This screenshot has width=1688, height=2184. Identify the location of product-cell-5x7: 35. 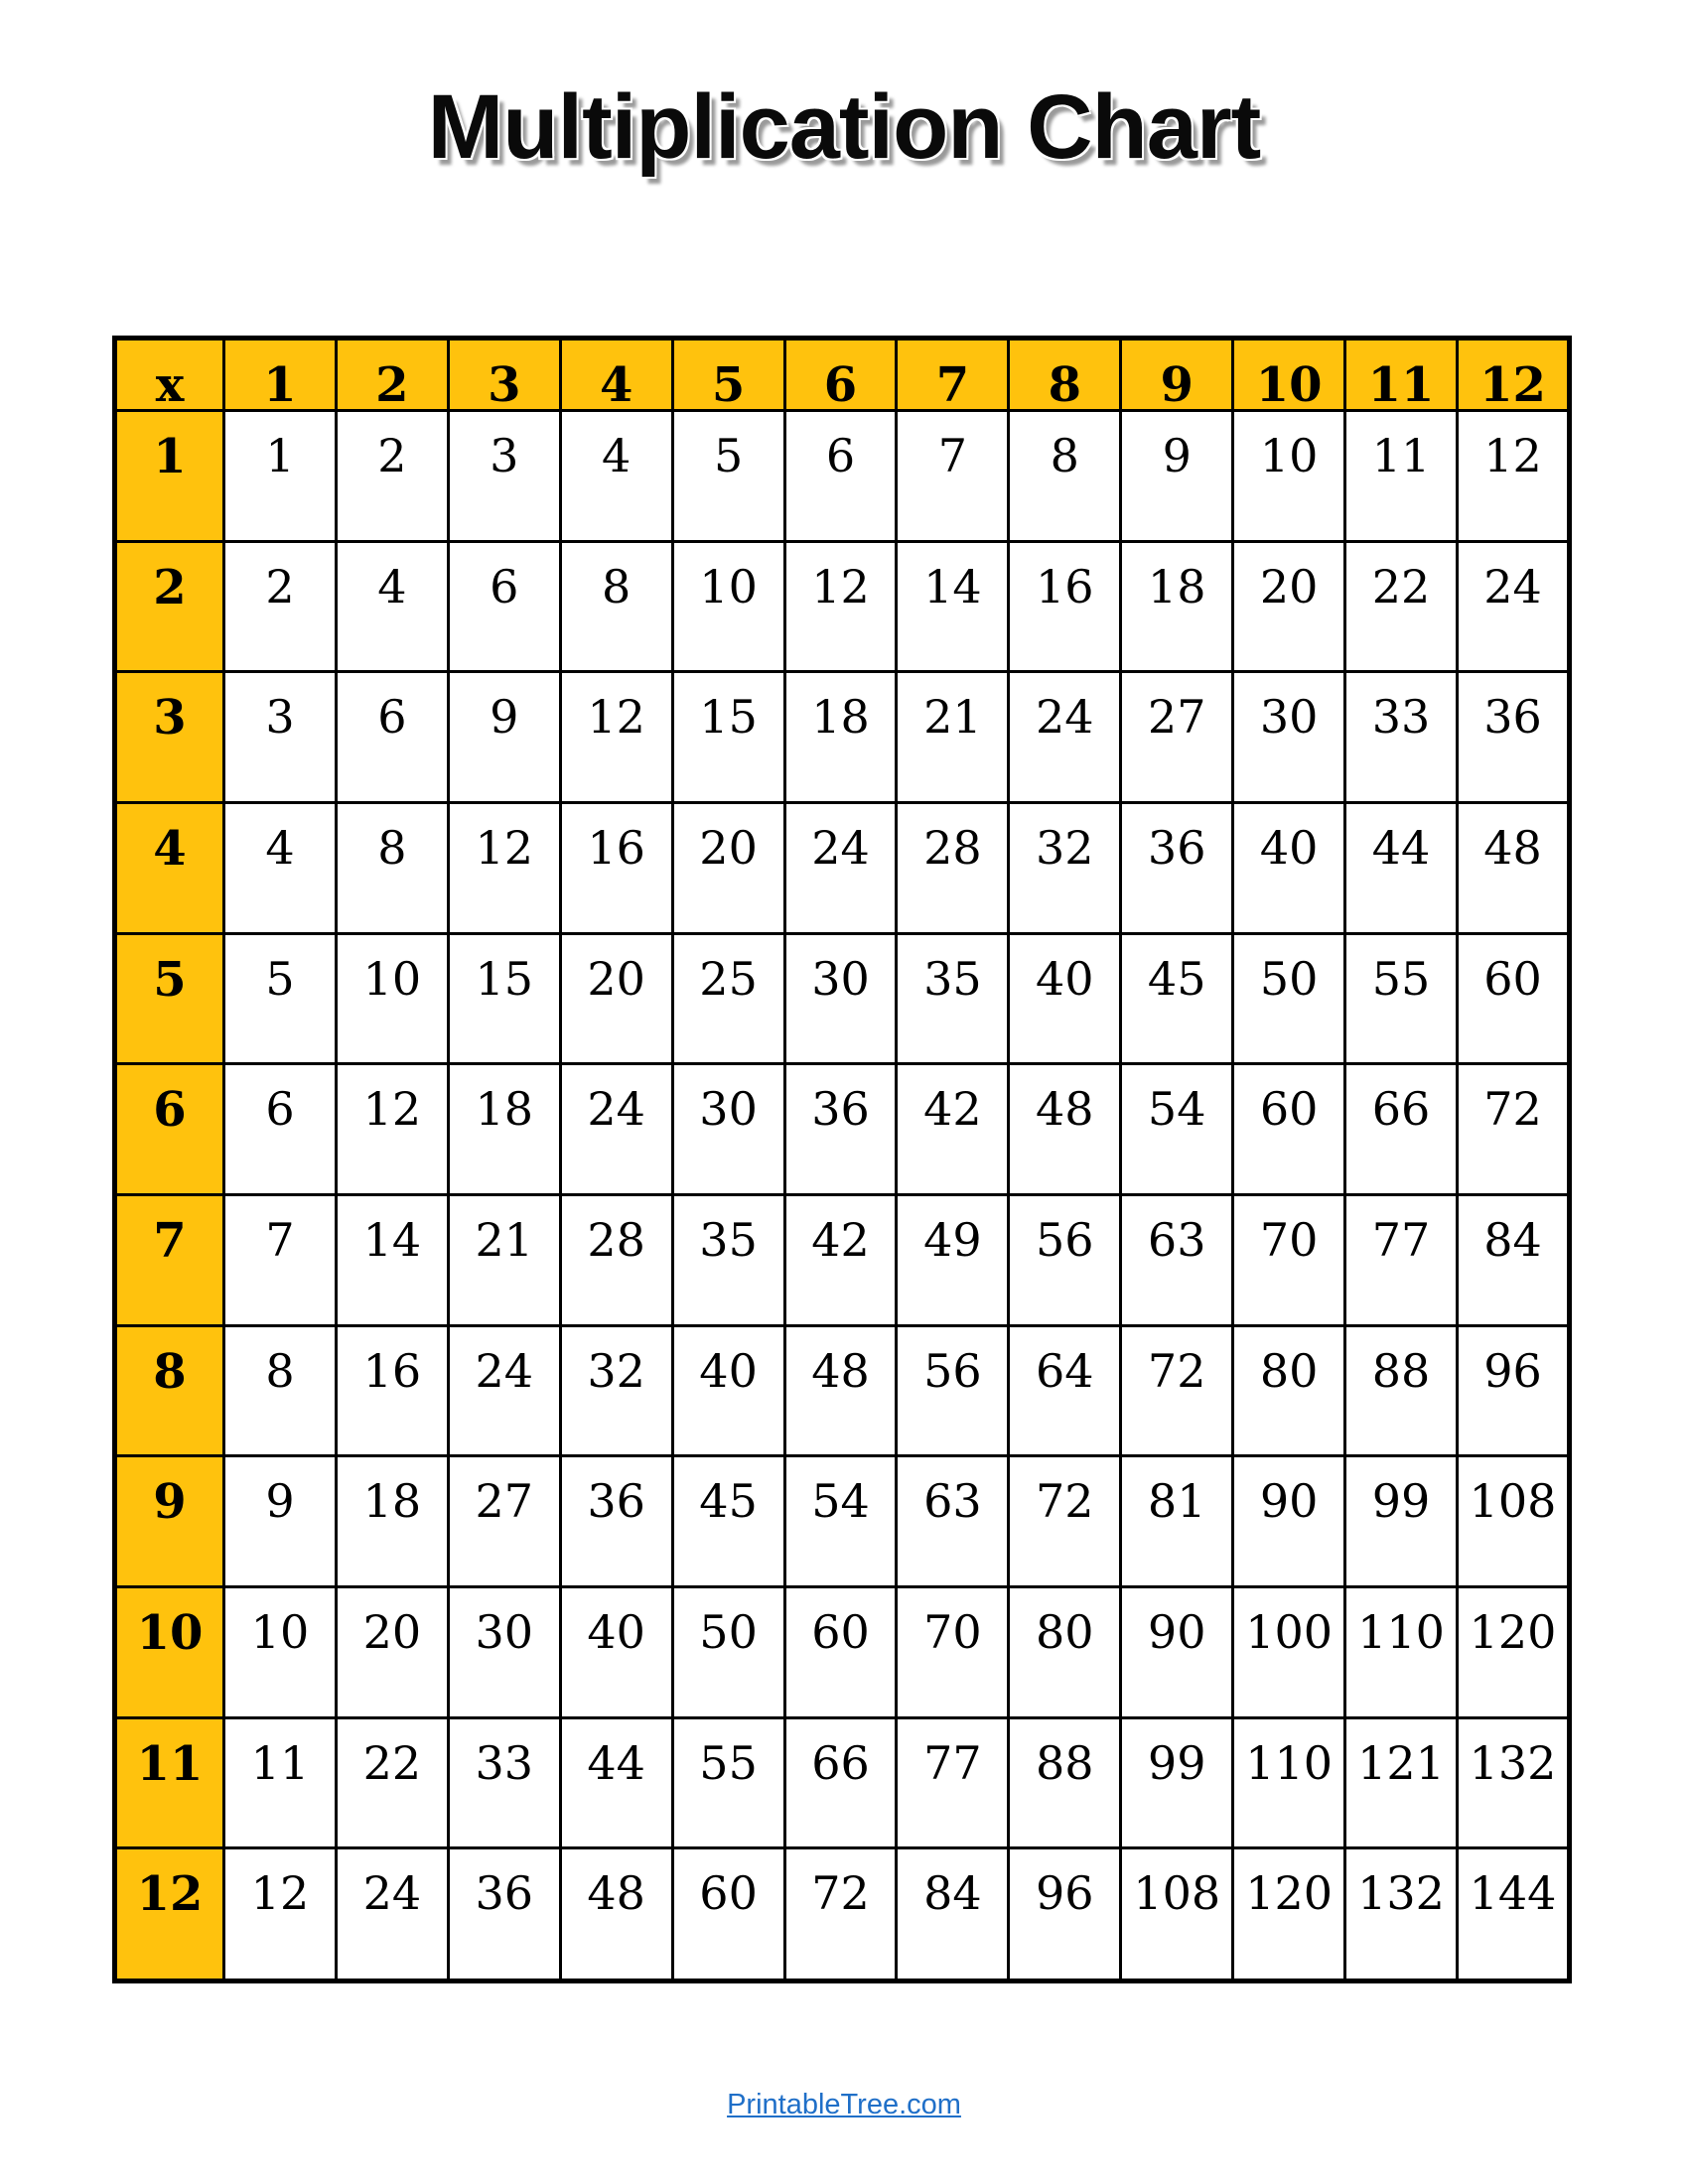
(953, 998).